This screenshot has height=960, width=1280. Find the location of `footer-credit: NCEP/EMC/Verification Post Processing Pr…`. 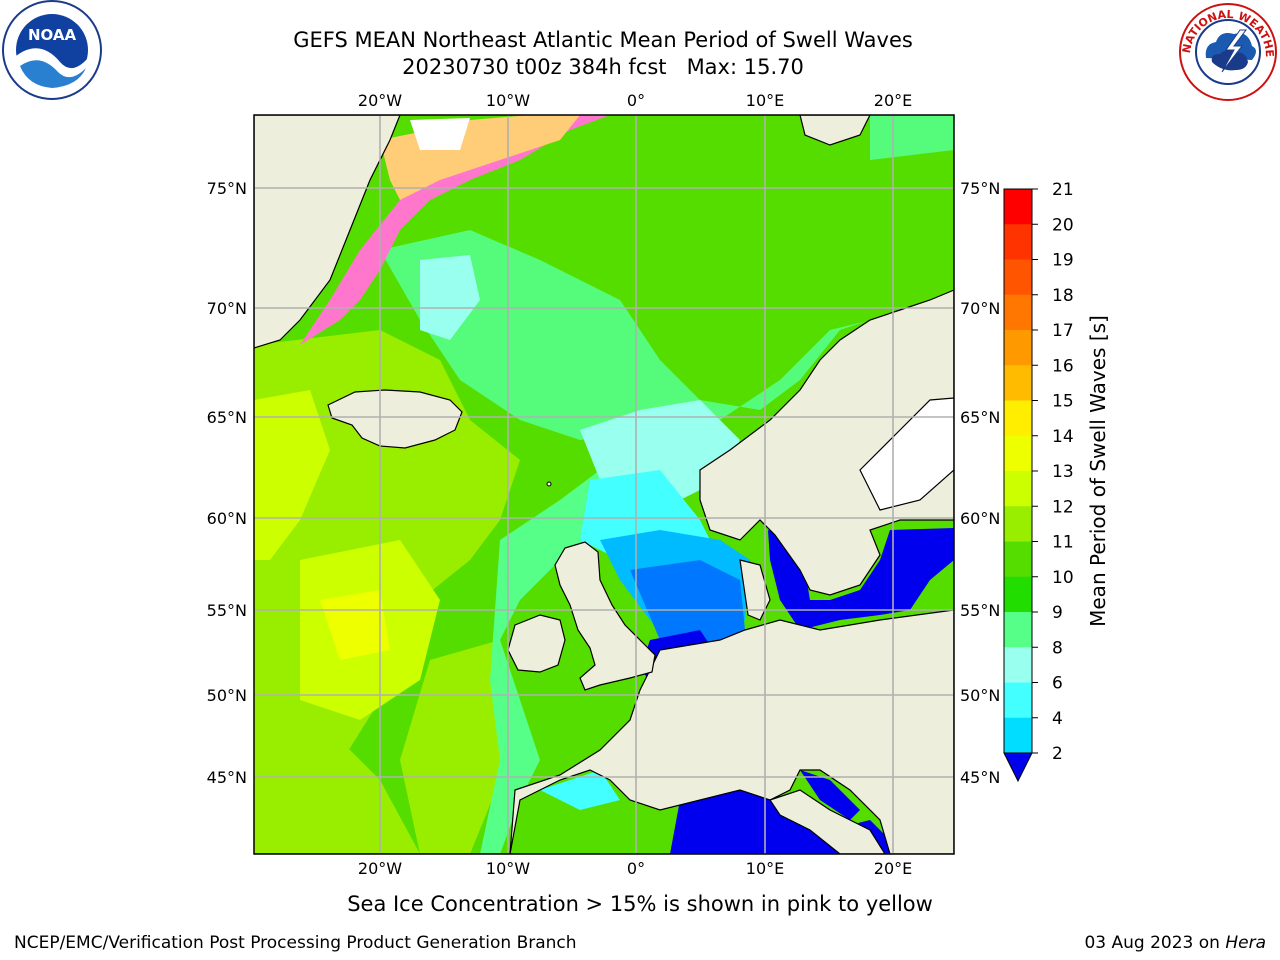

footer-credit: NCEP/EMC/Verification Post Processing Pr… is located at coordinates (295, 943).